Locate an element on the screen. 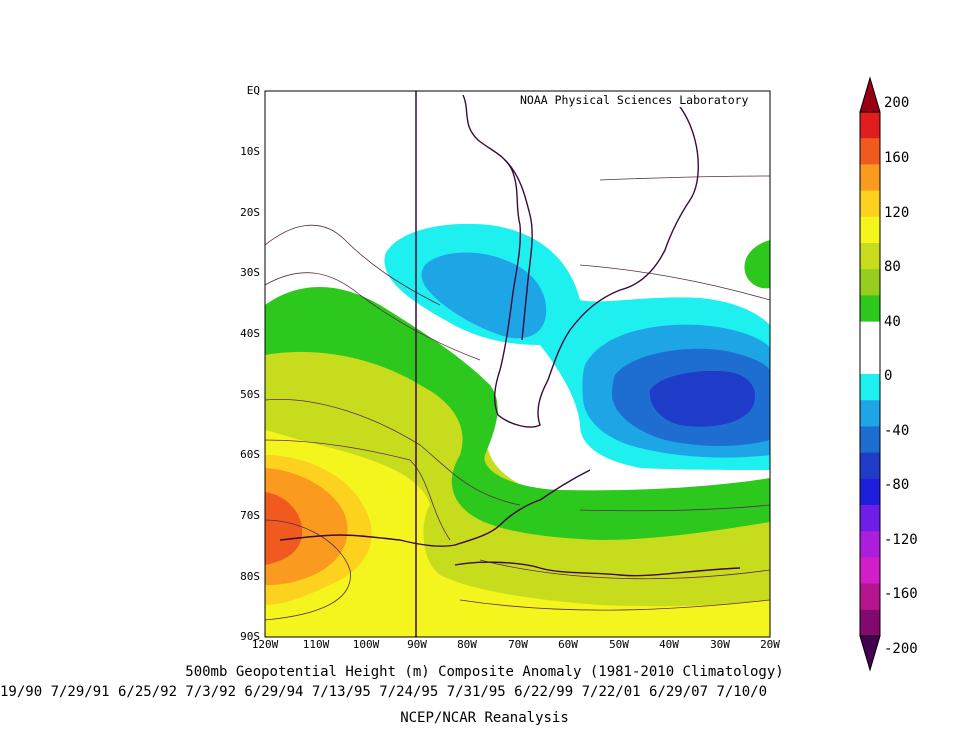  colorbar-label: 200 is located at coordinates (897, 103).